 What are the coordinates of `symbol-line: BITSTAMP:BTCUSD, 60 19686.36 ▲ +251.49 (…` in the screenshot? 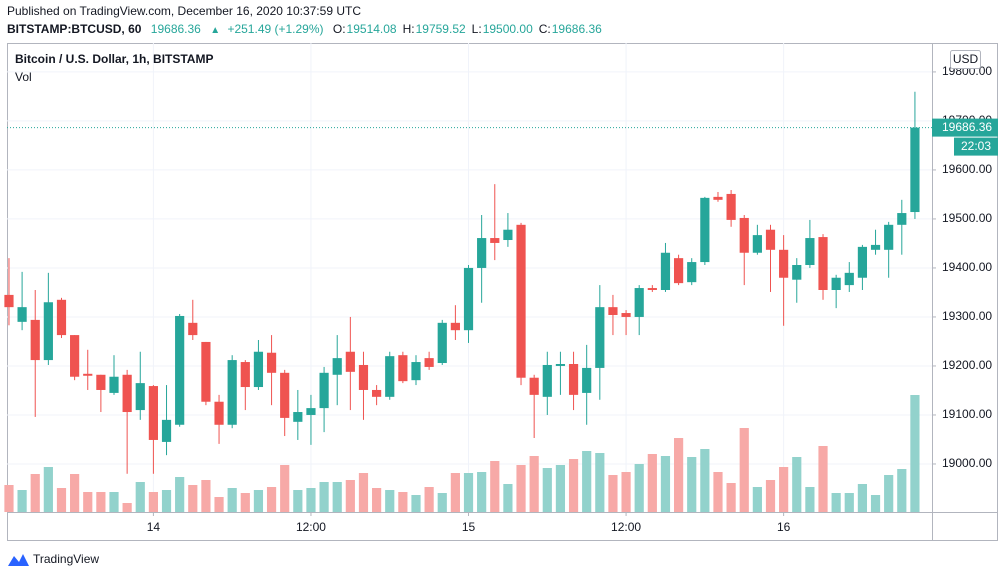 It's located at (304, 29).